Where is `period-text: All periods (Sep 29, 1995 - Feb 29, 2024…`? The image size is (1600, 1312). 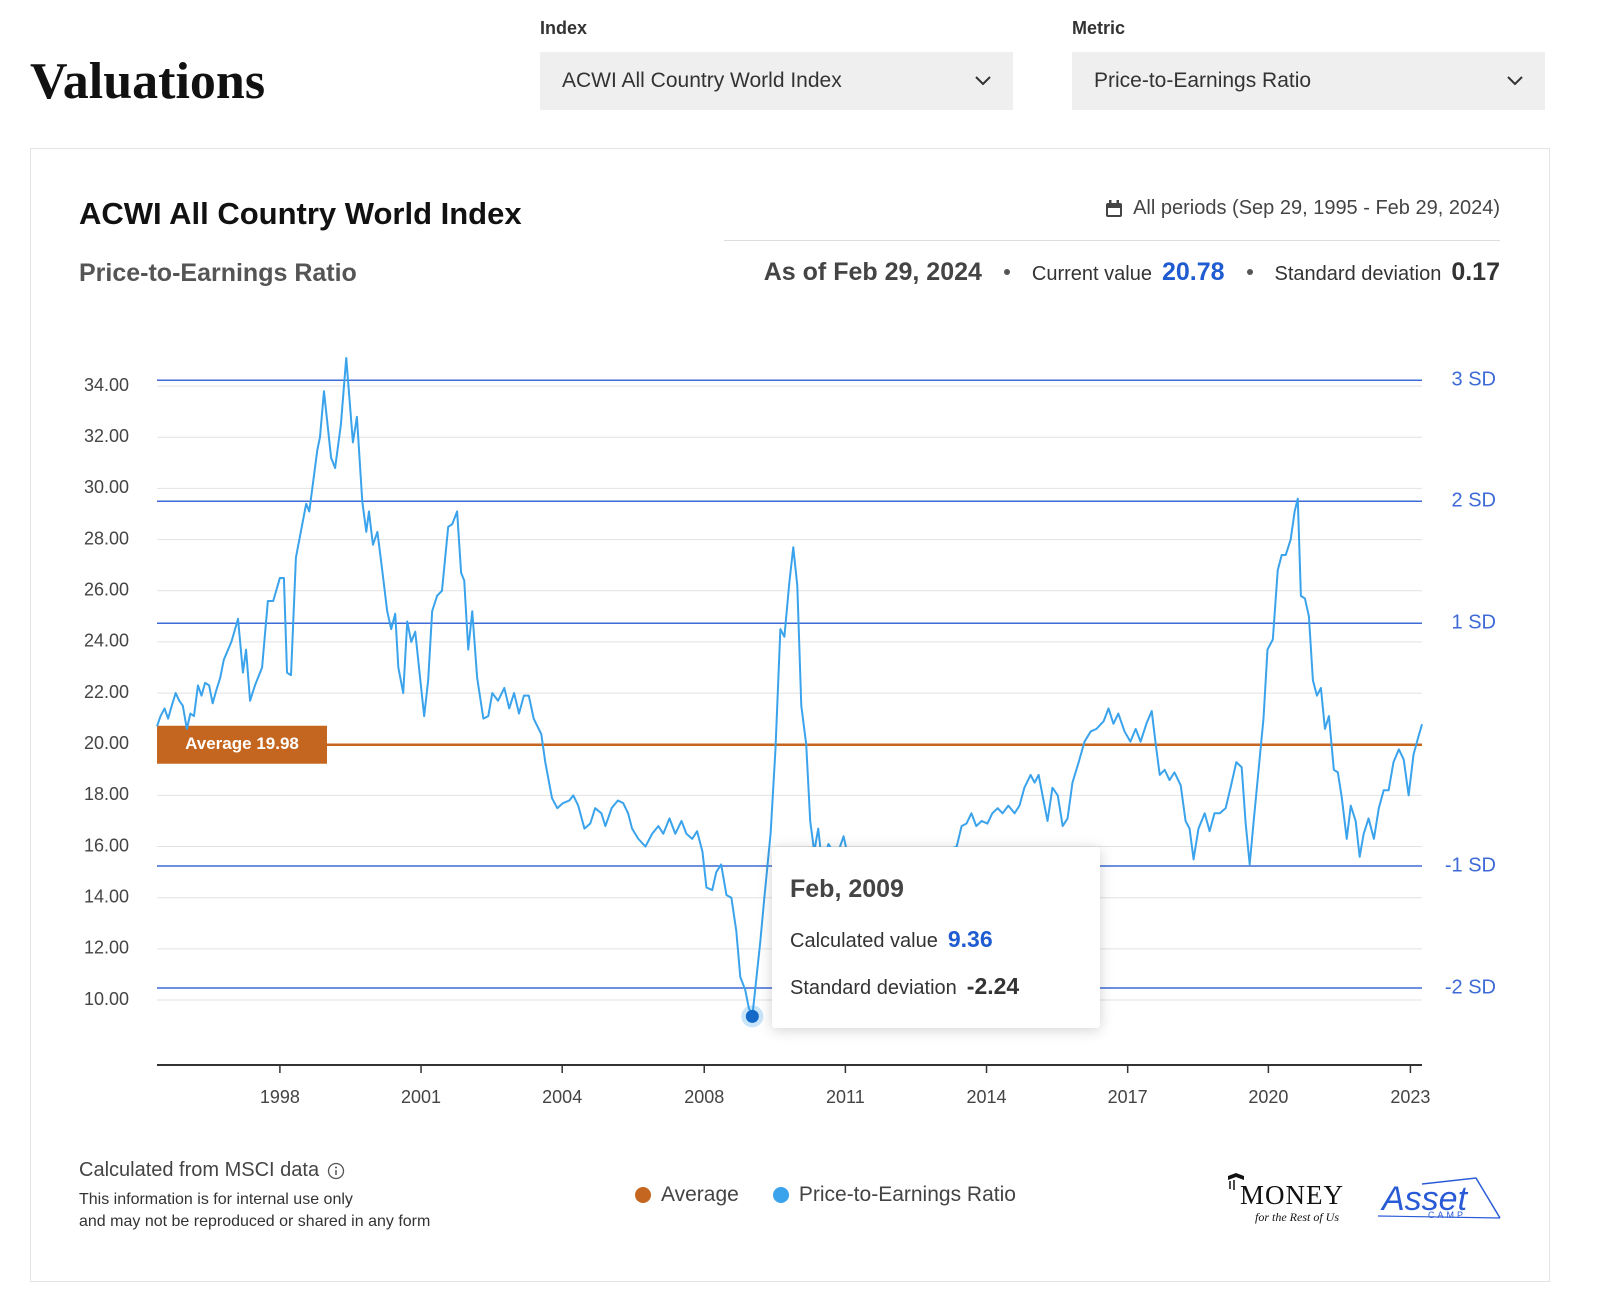 period-text: All periods (Sep 29, 1995 - Feb 29, 2024… is located at coordinates (1316, 208).